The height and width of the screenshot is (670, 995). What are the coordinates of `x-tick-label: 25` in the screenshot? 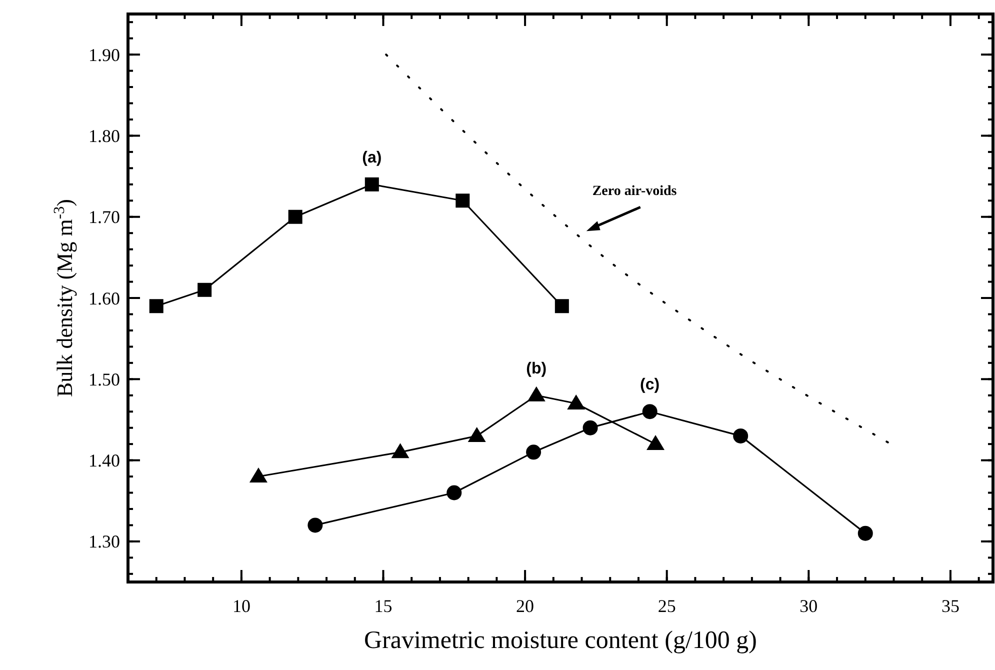 It's located at (667, 606).